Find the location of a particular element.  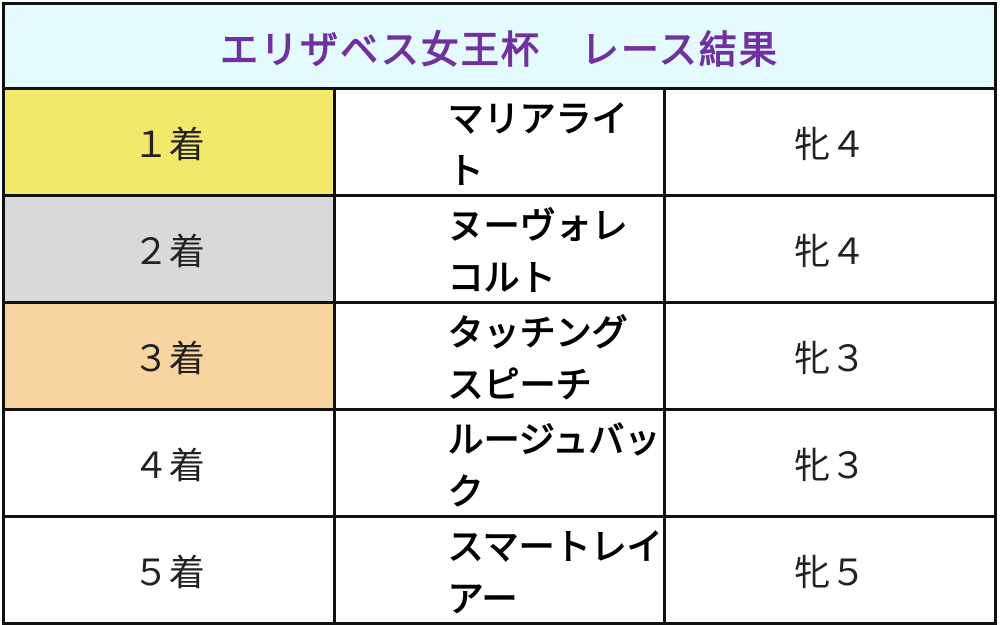

horse-name: スマートレイアー is located at coordinates (499, 570).